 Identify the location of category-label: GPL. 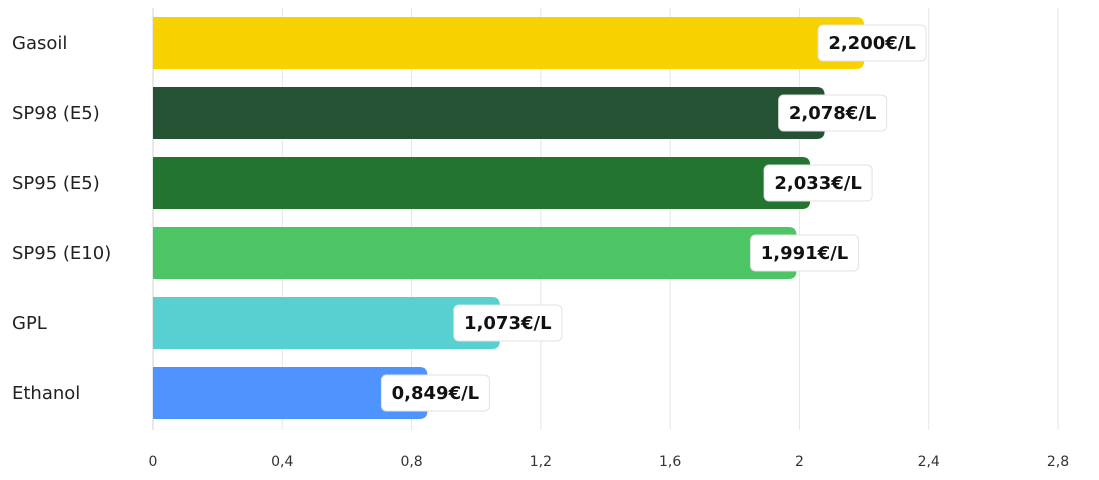
(29, 323).